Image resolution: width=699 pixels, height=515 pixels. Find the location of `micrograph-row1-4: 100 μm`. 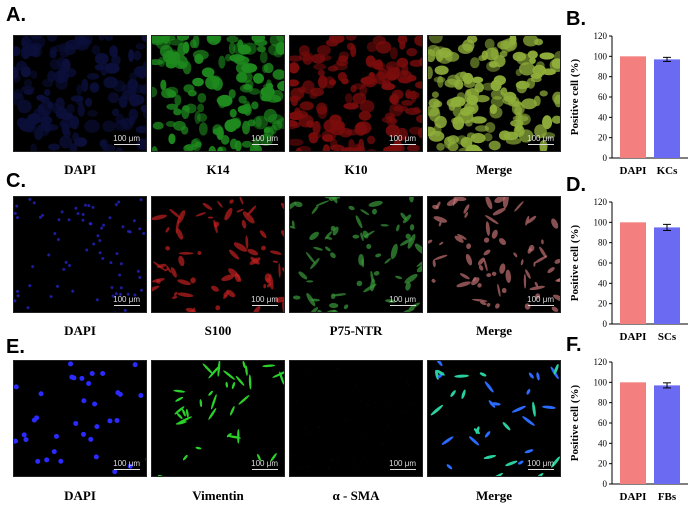

micrograph-row1-4: 100 μm is located at coordinates (494, 93).